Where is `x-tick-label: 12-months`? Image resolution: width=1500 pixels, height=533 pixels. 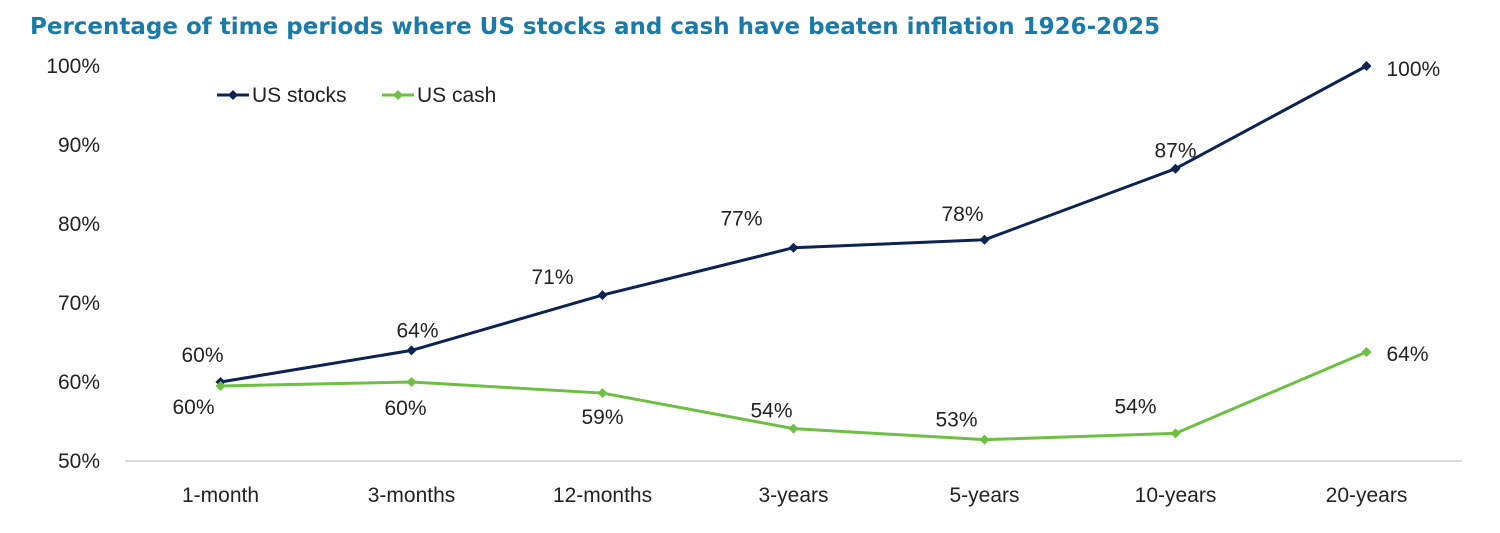 x-tick-label: 12-months is located at coordinates (602, 495).